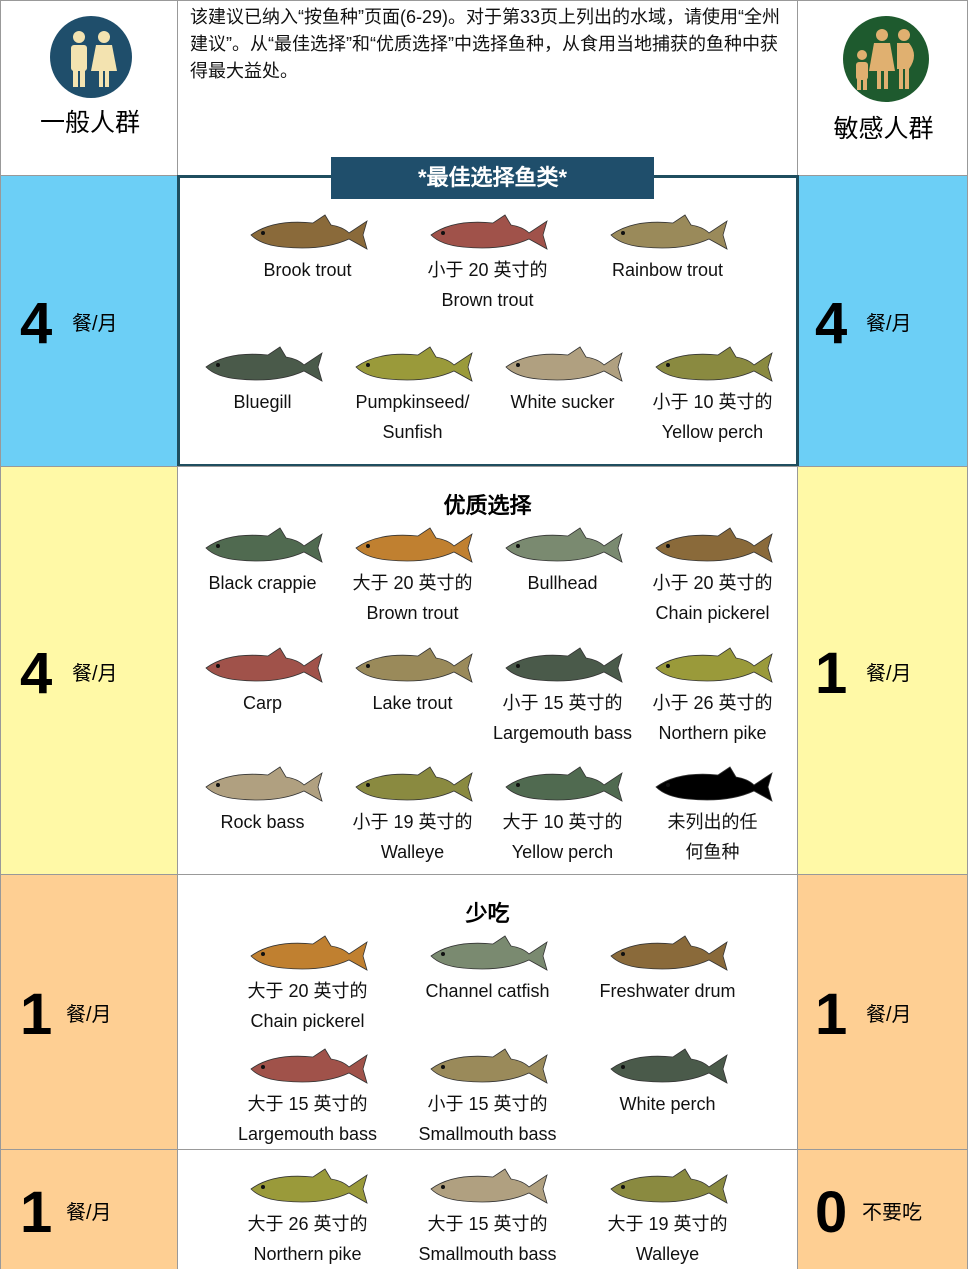 The height and width of the screenshot is (1269, 968). Describe the element at coordinates (712, 702) in the screenshot. I see `fish-label: 小于 26 英寸的` at that location.